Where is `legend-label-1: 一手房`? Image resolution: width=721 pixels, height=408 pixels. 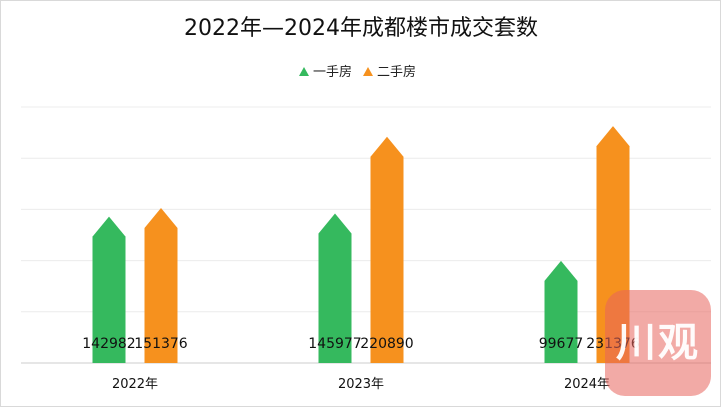
legend-label-1: 一手房 is located at coordinates (332, 72).